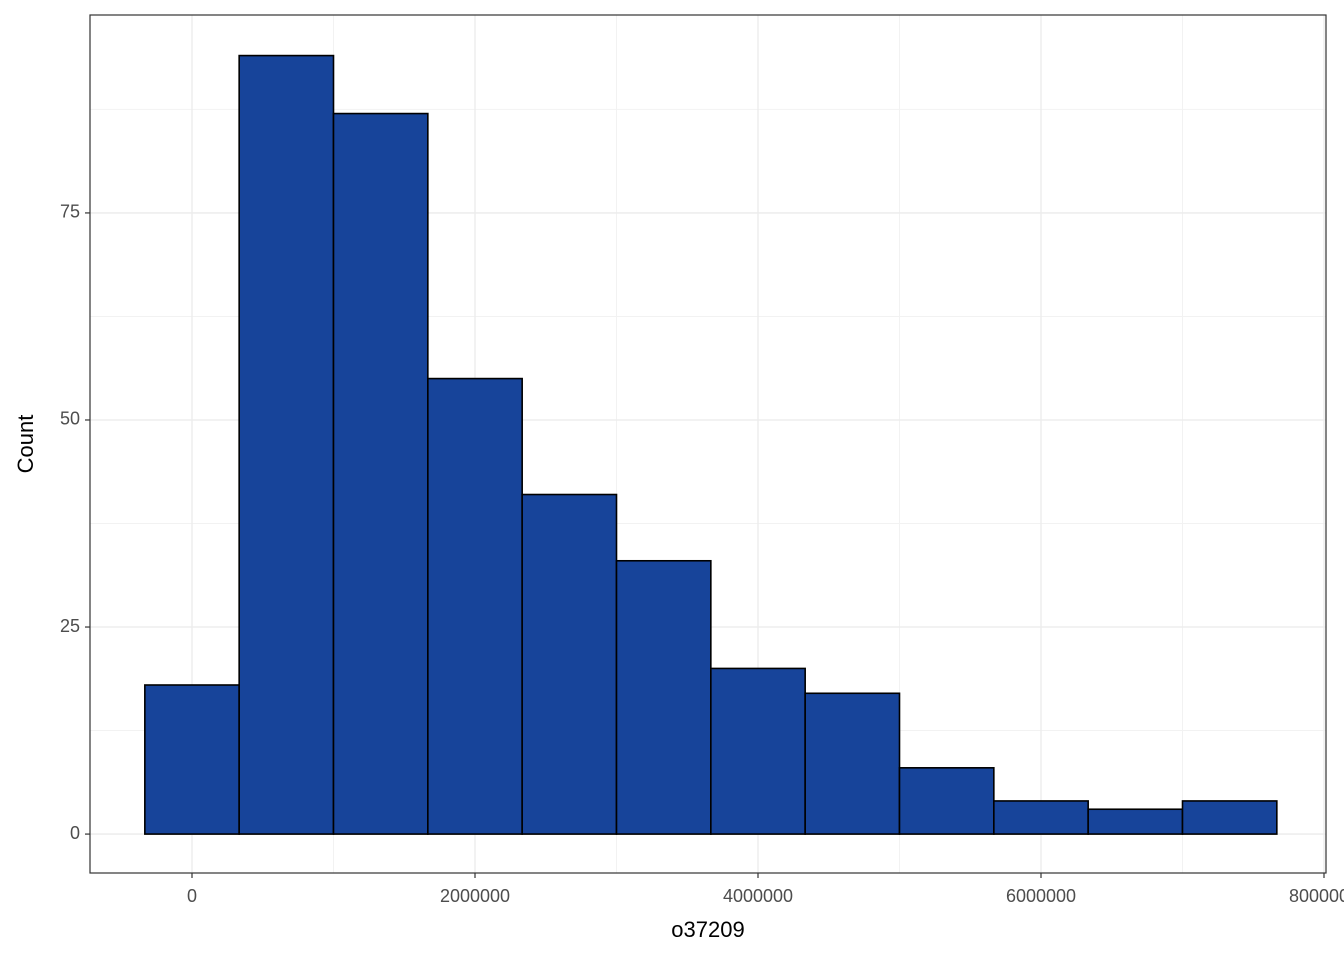  I want to click on x-tick-label: 2000000, so click(475, 896).